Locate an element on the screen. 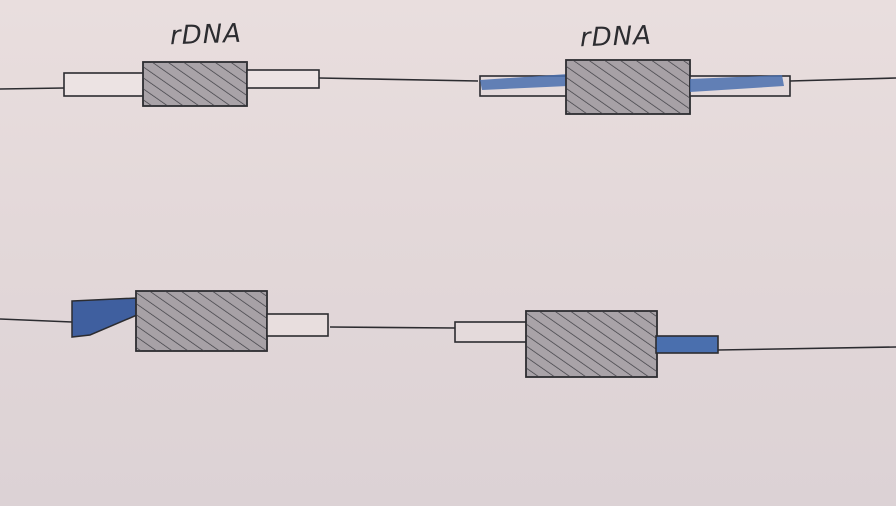 The image size is (896, 506). bottom-right-diagram is located at coordinates (675, 344).